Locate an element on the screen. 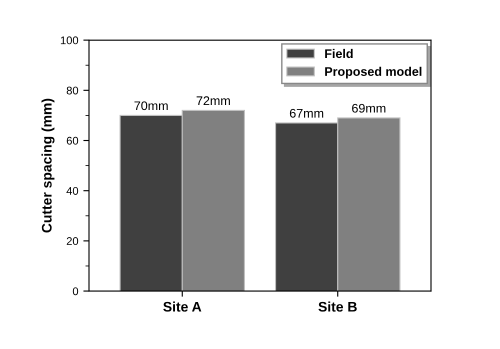 The image size is (500, 349). data-label: 67mm is located at coordinates (307, 113).